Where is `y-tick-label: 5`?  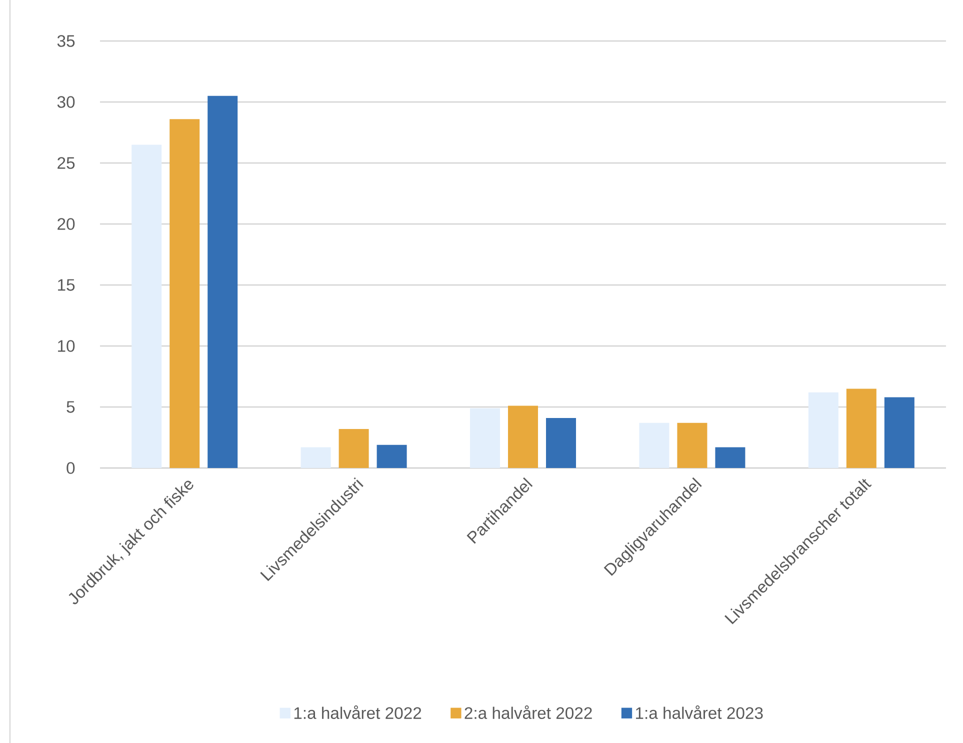 y-tick-label: 5 is located at coordinates (70, 407).